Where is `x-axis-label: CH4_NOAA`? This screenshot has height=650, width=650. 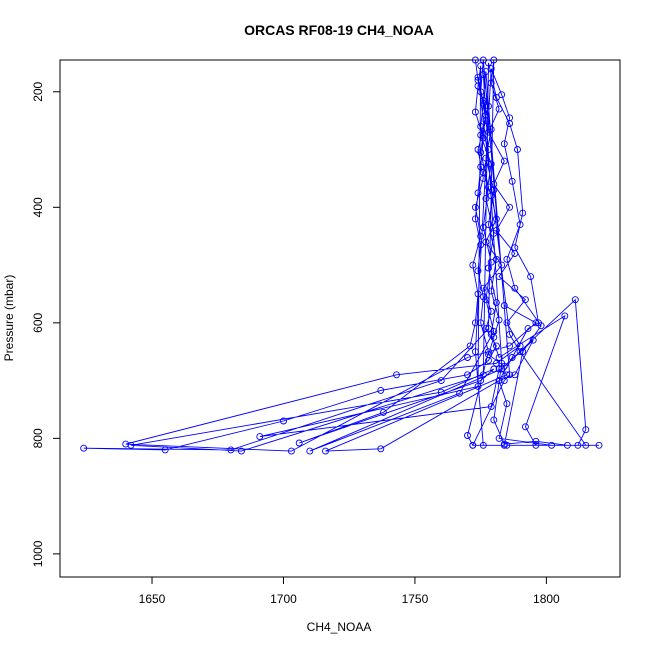 x-axis-label: CH4_NOAA is located at coordinates (339, 627).